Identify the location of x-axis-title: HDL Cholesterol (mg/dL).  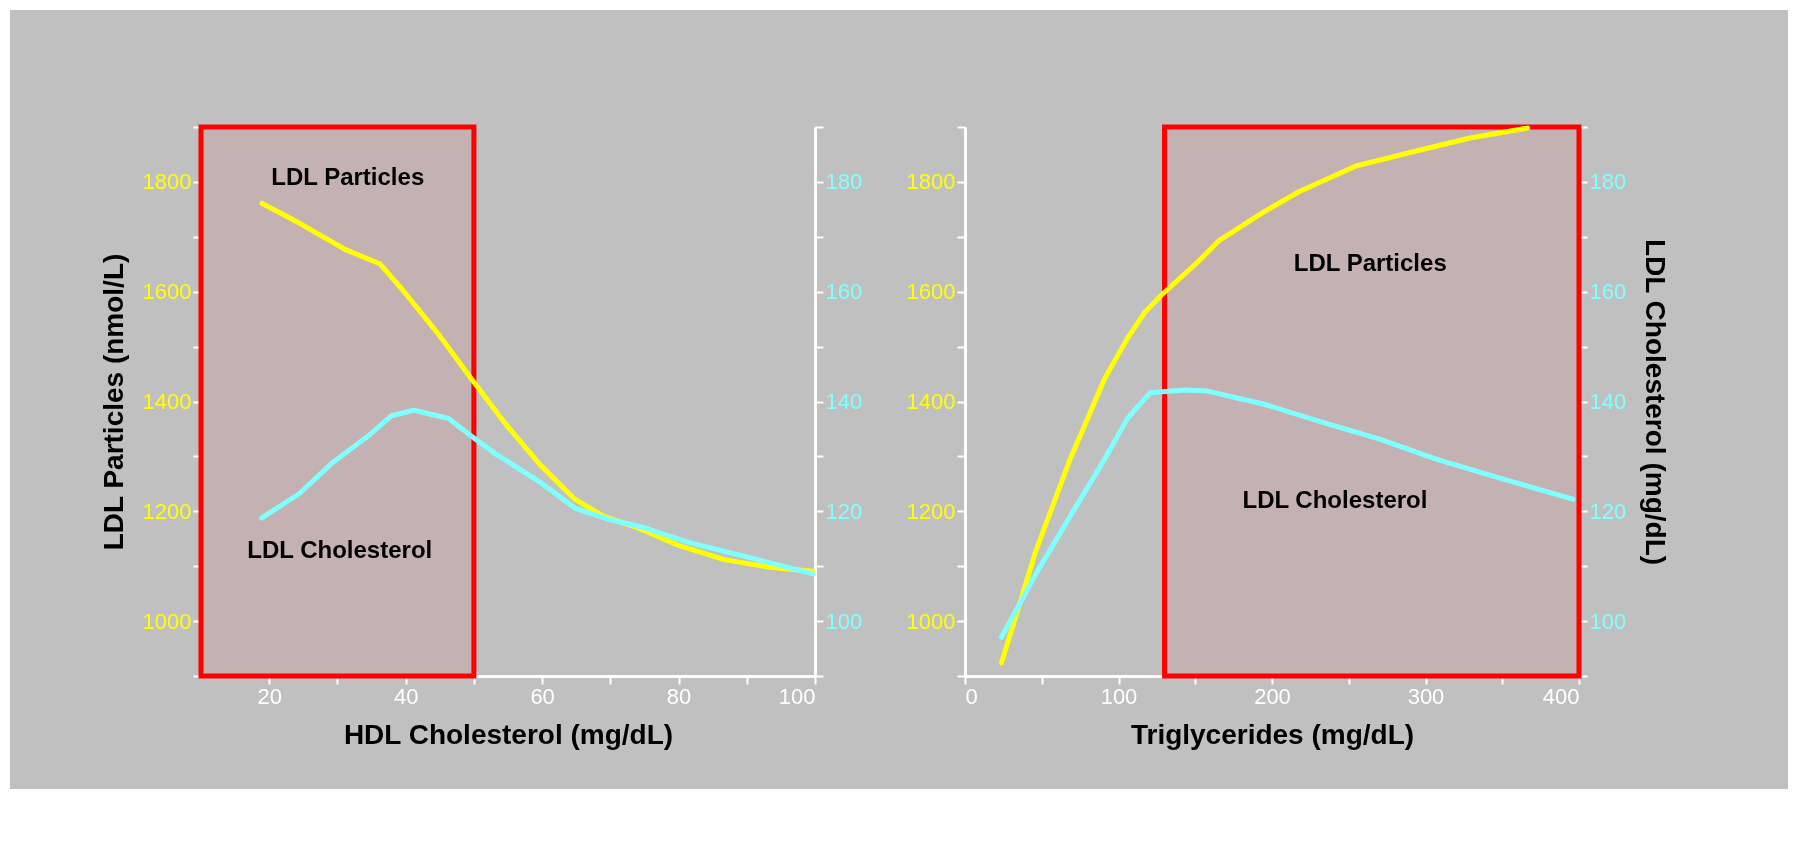
(508, 734).